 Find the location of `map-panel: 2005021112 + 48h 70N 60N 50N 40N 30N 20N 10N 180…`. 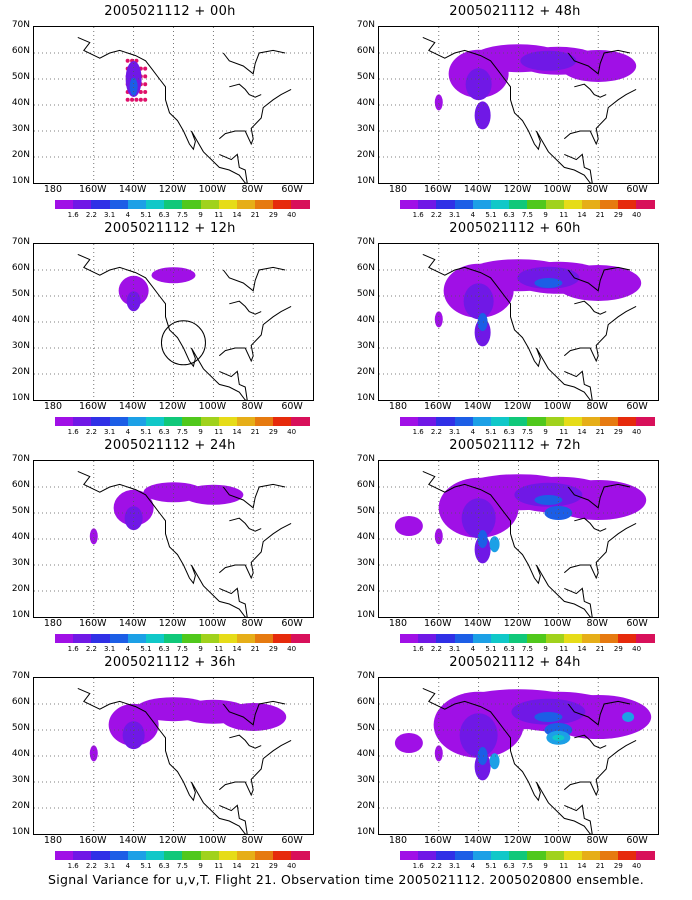

map-panel: 2005021112 + 48h 70N 60N 50N 40N 30N 20N 10N 180… is located at coordinates (515, 113).